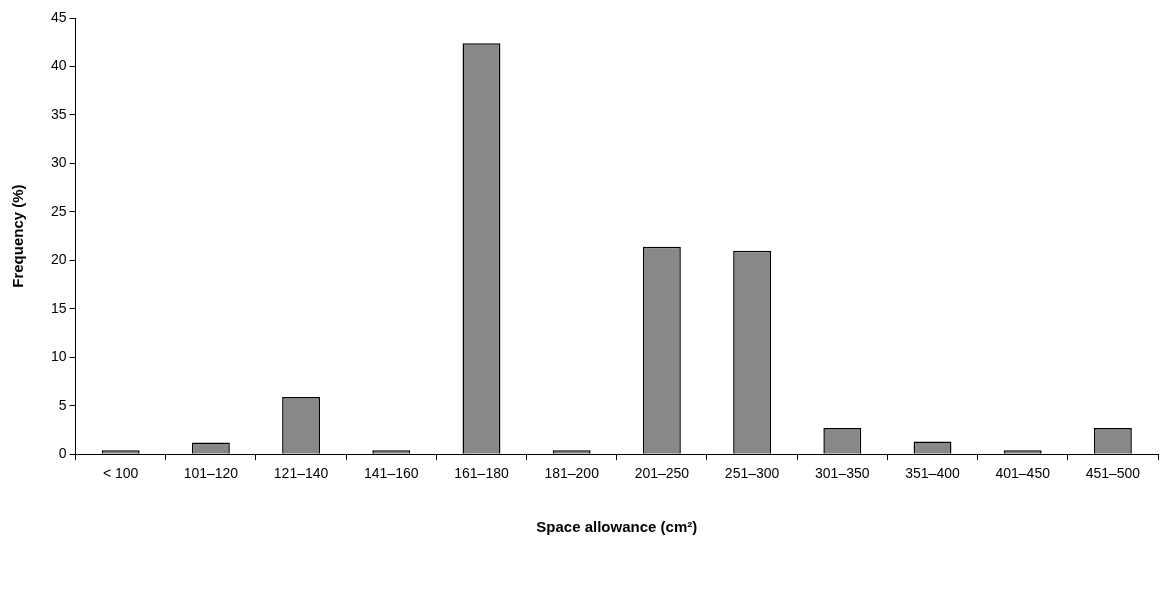 The height and width of the screenshot is (597, 1166). What do you see at coordinates (62, 453) in the screenshot?
I see `y-tick-label: 0` at bounding box center [62, 453].